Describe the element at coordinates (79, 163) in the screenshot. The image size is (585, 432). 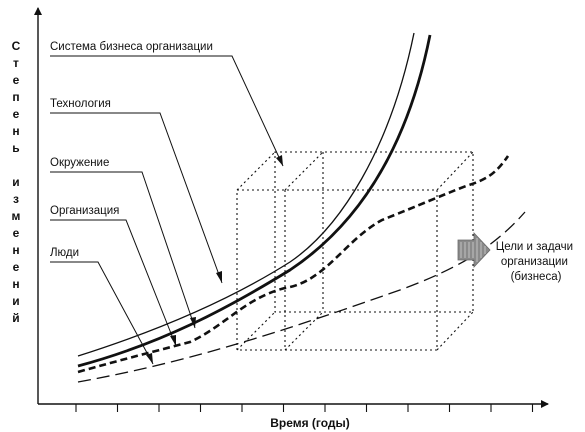
I see `label-environment: Окружение` at that location.